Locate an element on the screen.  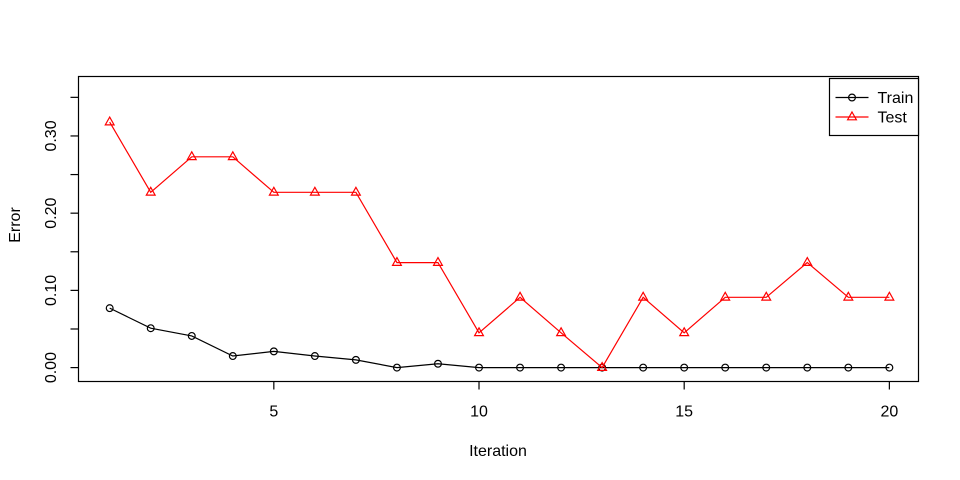
y-axis-title: Error is located at coordinates (15, 225).